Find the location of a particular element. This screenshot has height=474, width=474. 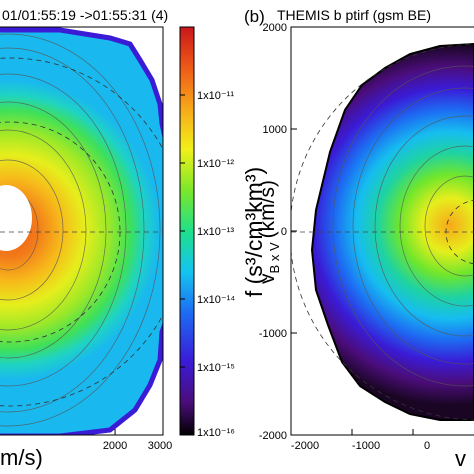

panel-b-y-tick-label: 1000 is located at coordinates (275, 130).